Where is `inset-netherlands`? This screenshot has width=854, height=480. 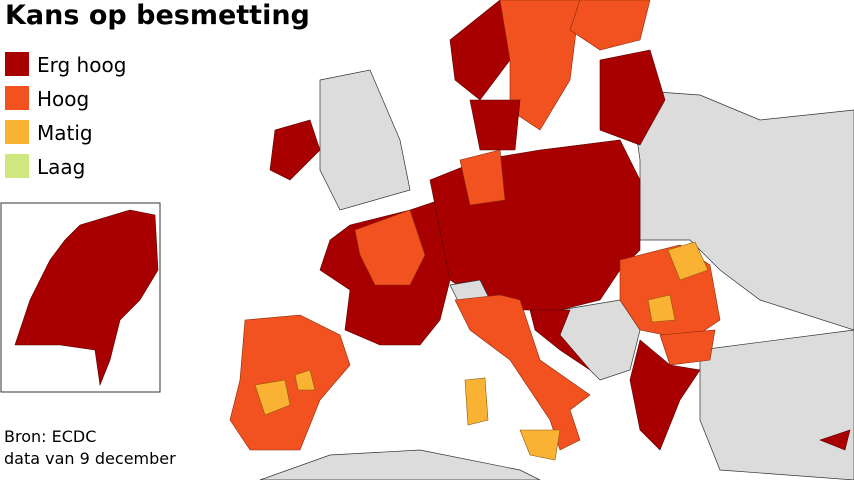 inset-netherlands is located at coordinates (80, 297).